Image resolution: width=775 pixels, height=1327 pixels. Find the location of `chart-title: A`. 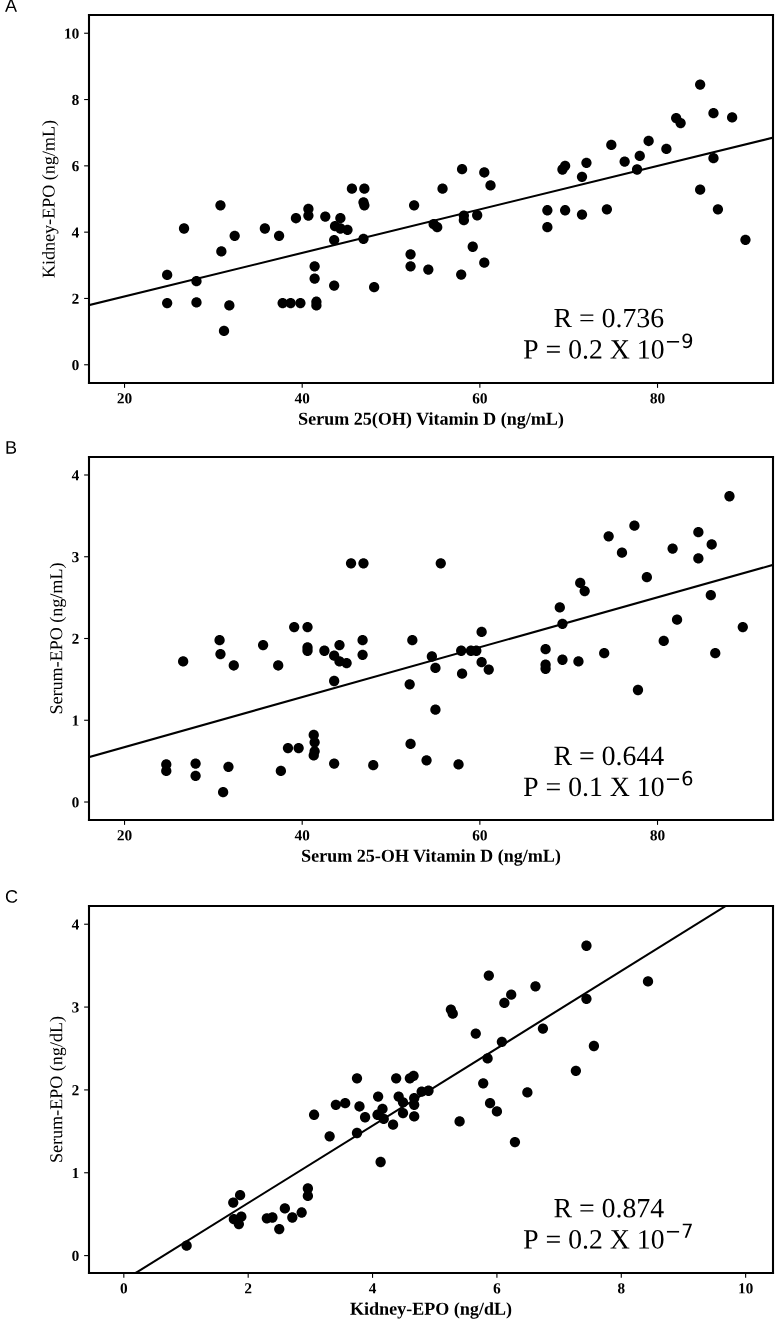

chart-title: A is located at coordinates (11, 6).